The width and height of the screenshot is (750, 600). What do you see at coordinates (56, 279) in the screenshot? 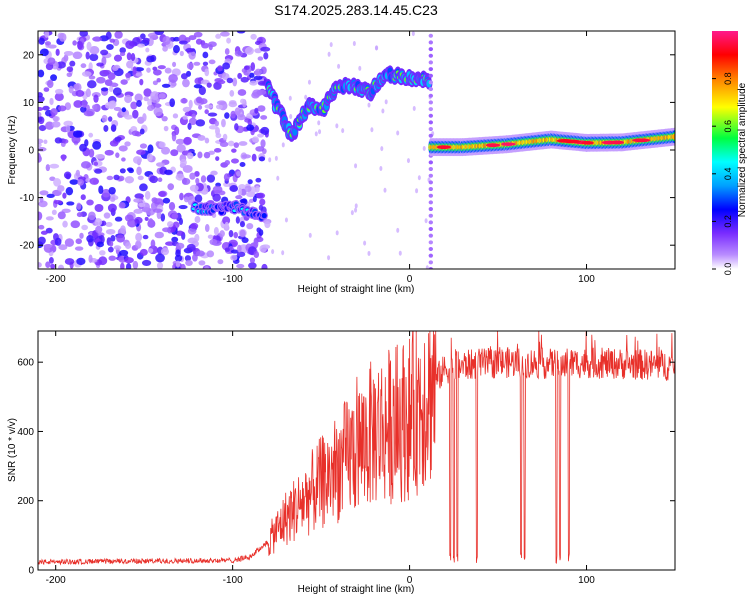
I see `x-tick-label: -200` at bounding box center [56, 279].